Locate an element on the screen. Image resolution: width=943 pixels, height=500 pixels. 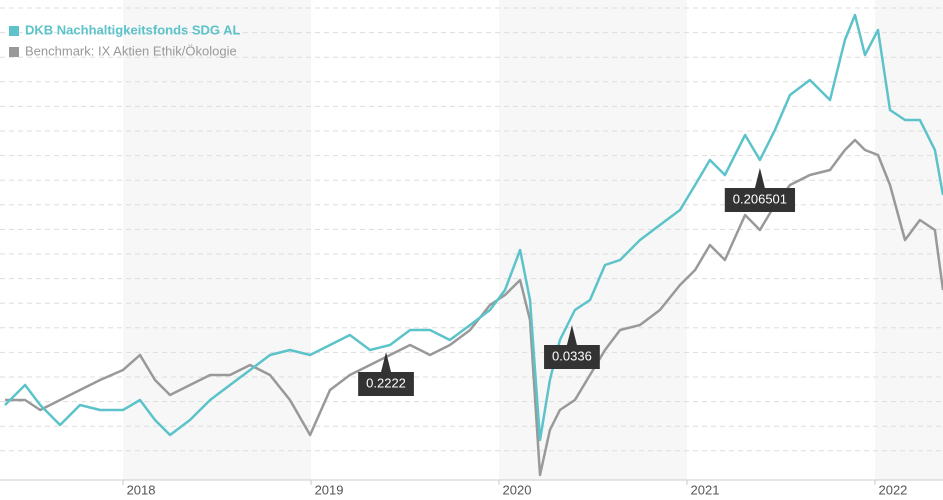
annotation: 0.206501 is located at coordinates (760, 190).